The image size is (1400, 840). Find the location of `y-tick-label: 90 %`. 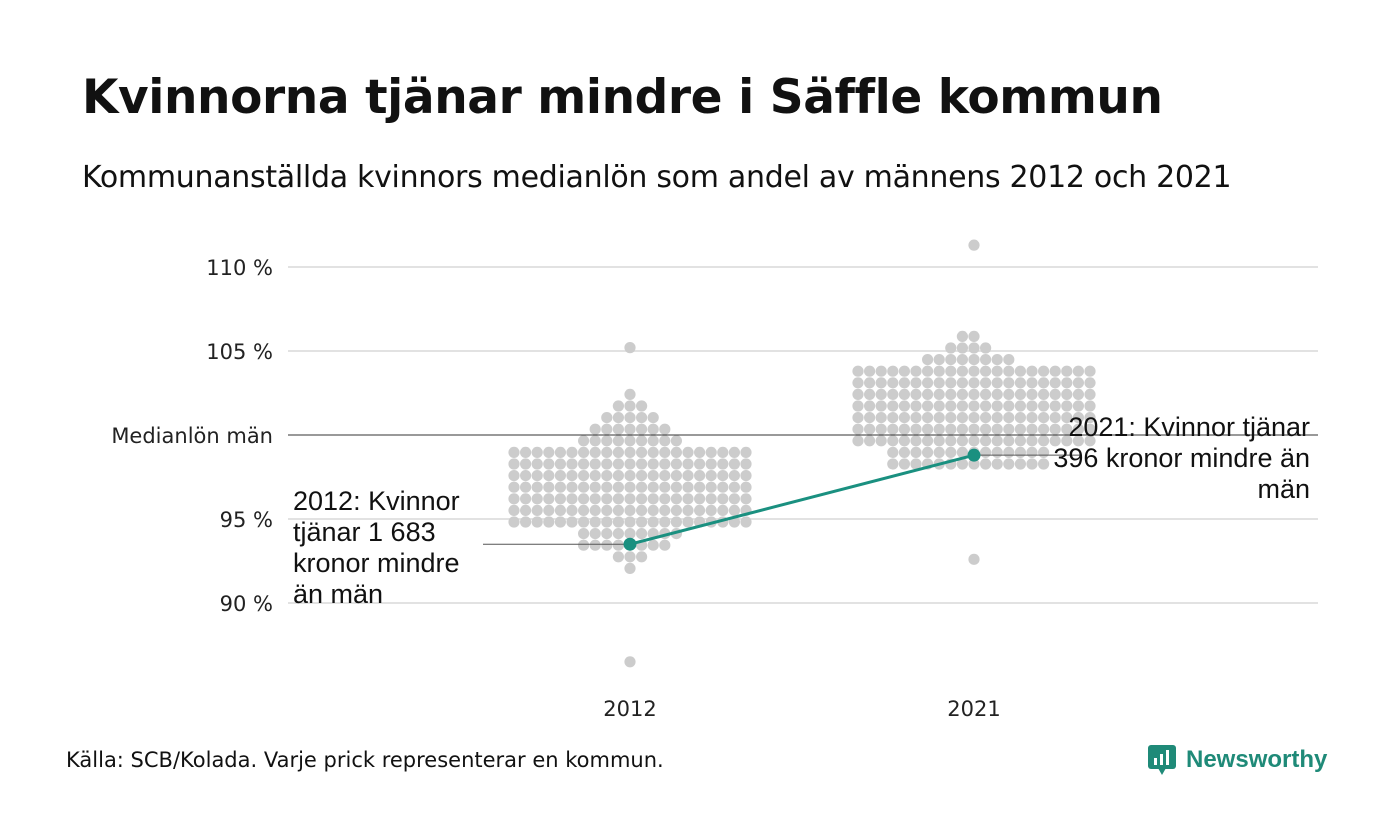

y-tick-label: 90 % is located at coordinates (246, 604).